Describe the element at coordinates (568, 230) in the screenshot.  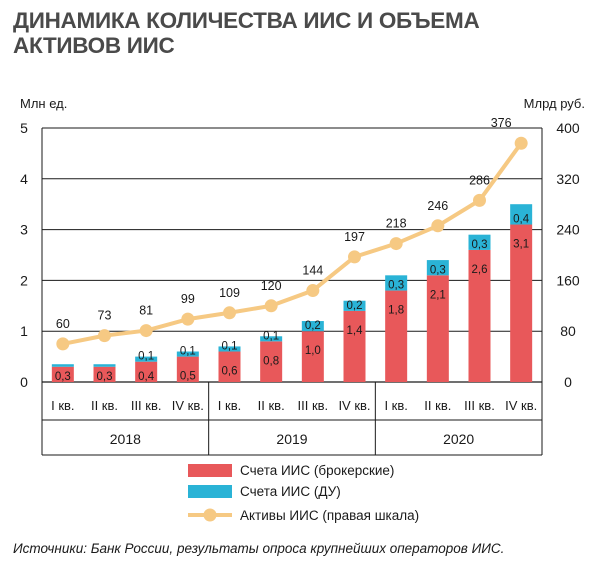
I see `y-tick-right: 240` at that location.